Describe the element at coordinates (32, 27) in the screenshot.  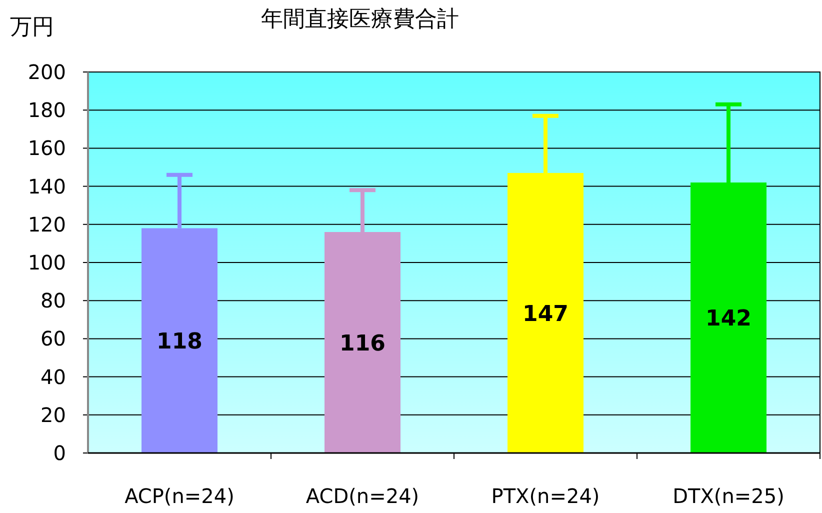
I see `ylabel: 万円` at that location.